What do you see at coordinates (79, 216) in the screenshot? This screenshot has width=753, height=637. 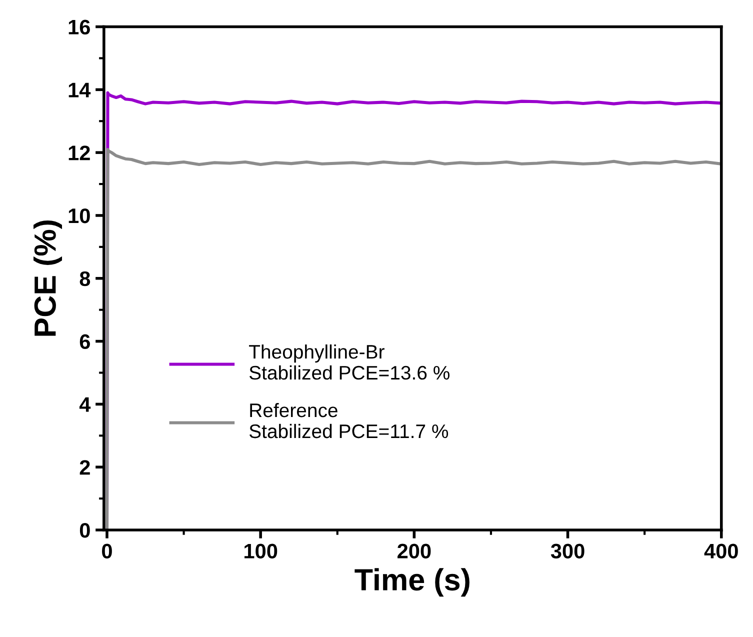 I see `y-tick-label: 10` at bounding box center [79, 216].